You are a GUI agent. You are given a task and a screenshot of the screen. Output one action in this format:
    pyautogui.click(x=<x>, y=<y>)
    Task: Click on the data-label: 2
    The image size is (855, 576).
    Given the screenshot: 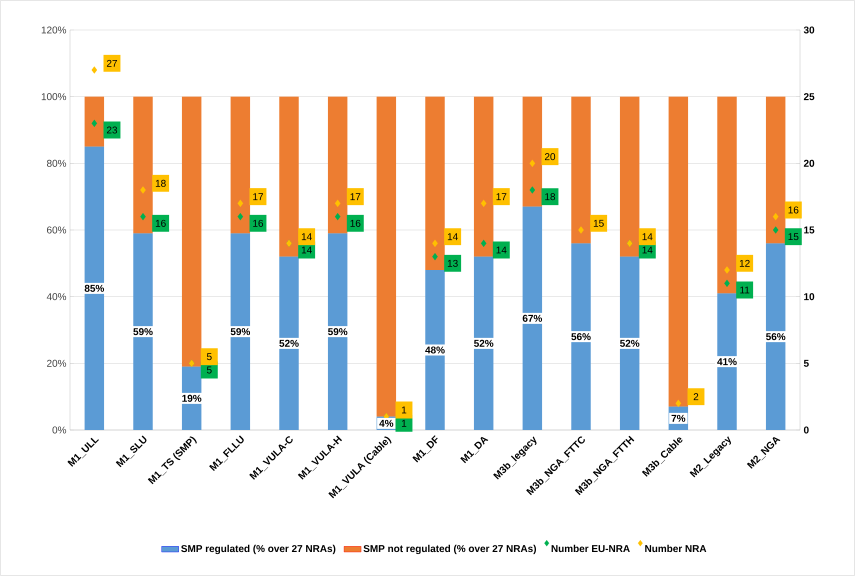 What is the action you would take?
    pyautogui.click(x=696, y=396)
    